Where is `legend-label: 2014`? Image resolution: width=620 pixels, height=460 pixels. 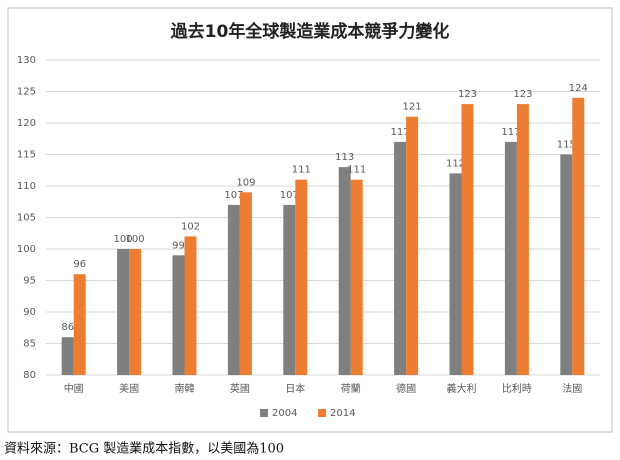 legend-label: 2014 is located at coordinates (342, 413).